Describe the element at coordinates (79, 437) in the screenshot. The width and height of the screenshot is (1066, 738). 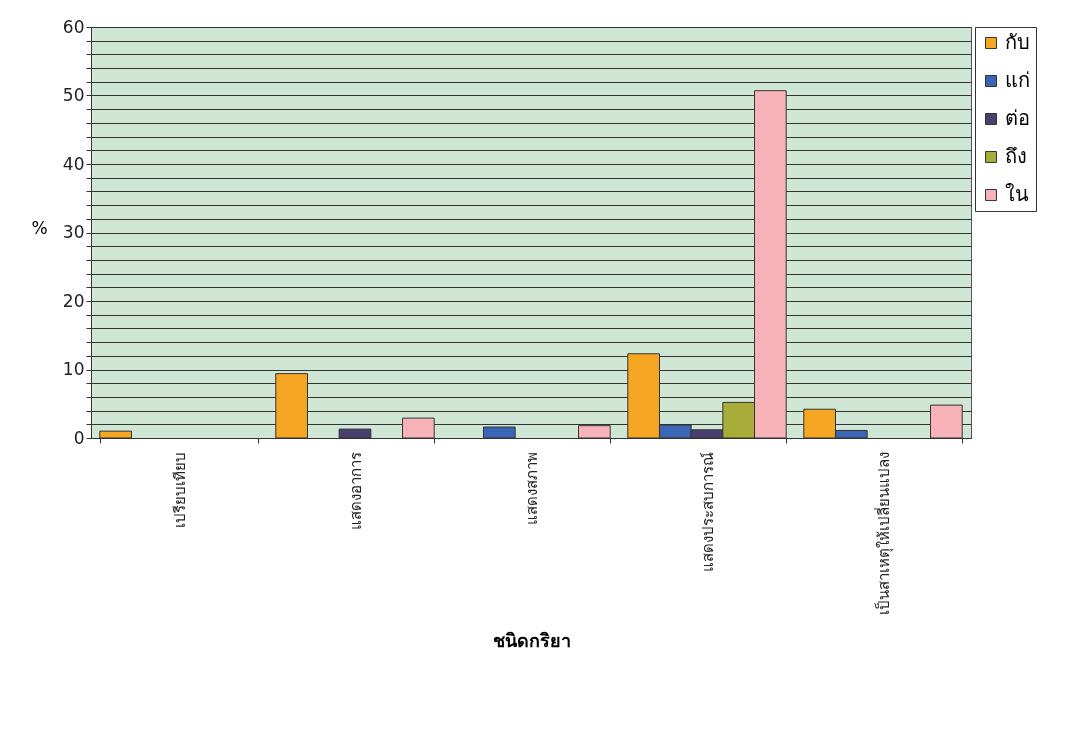
I see `y-tick-label: 0` at that location.